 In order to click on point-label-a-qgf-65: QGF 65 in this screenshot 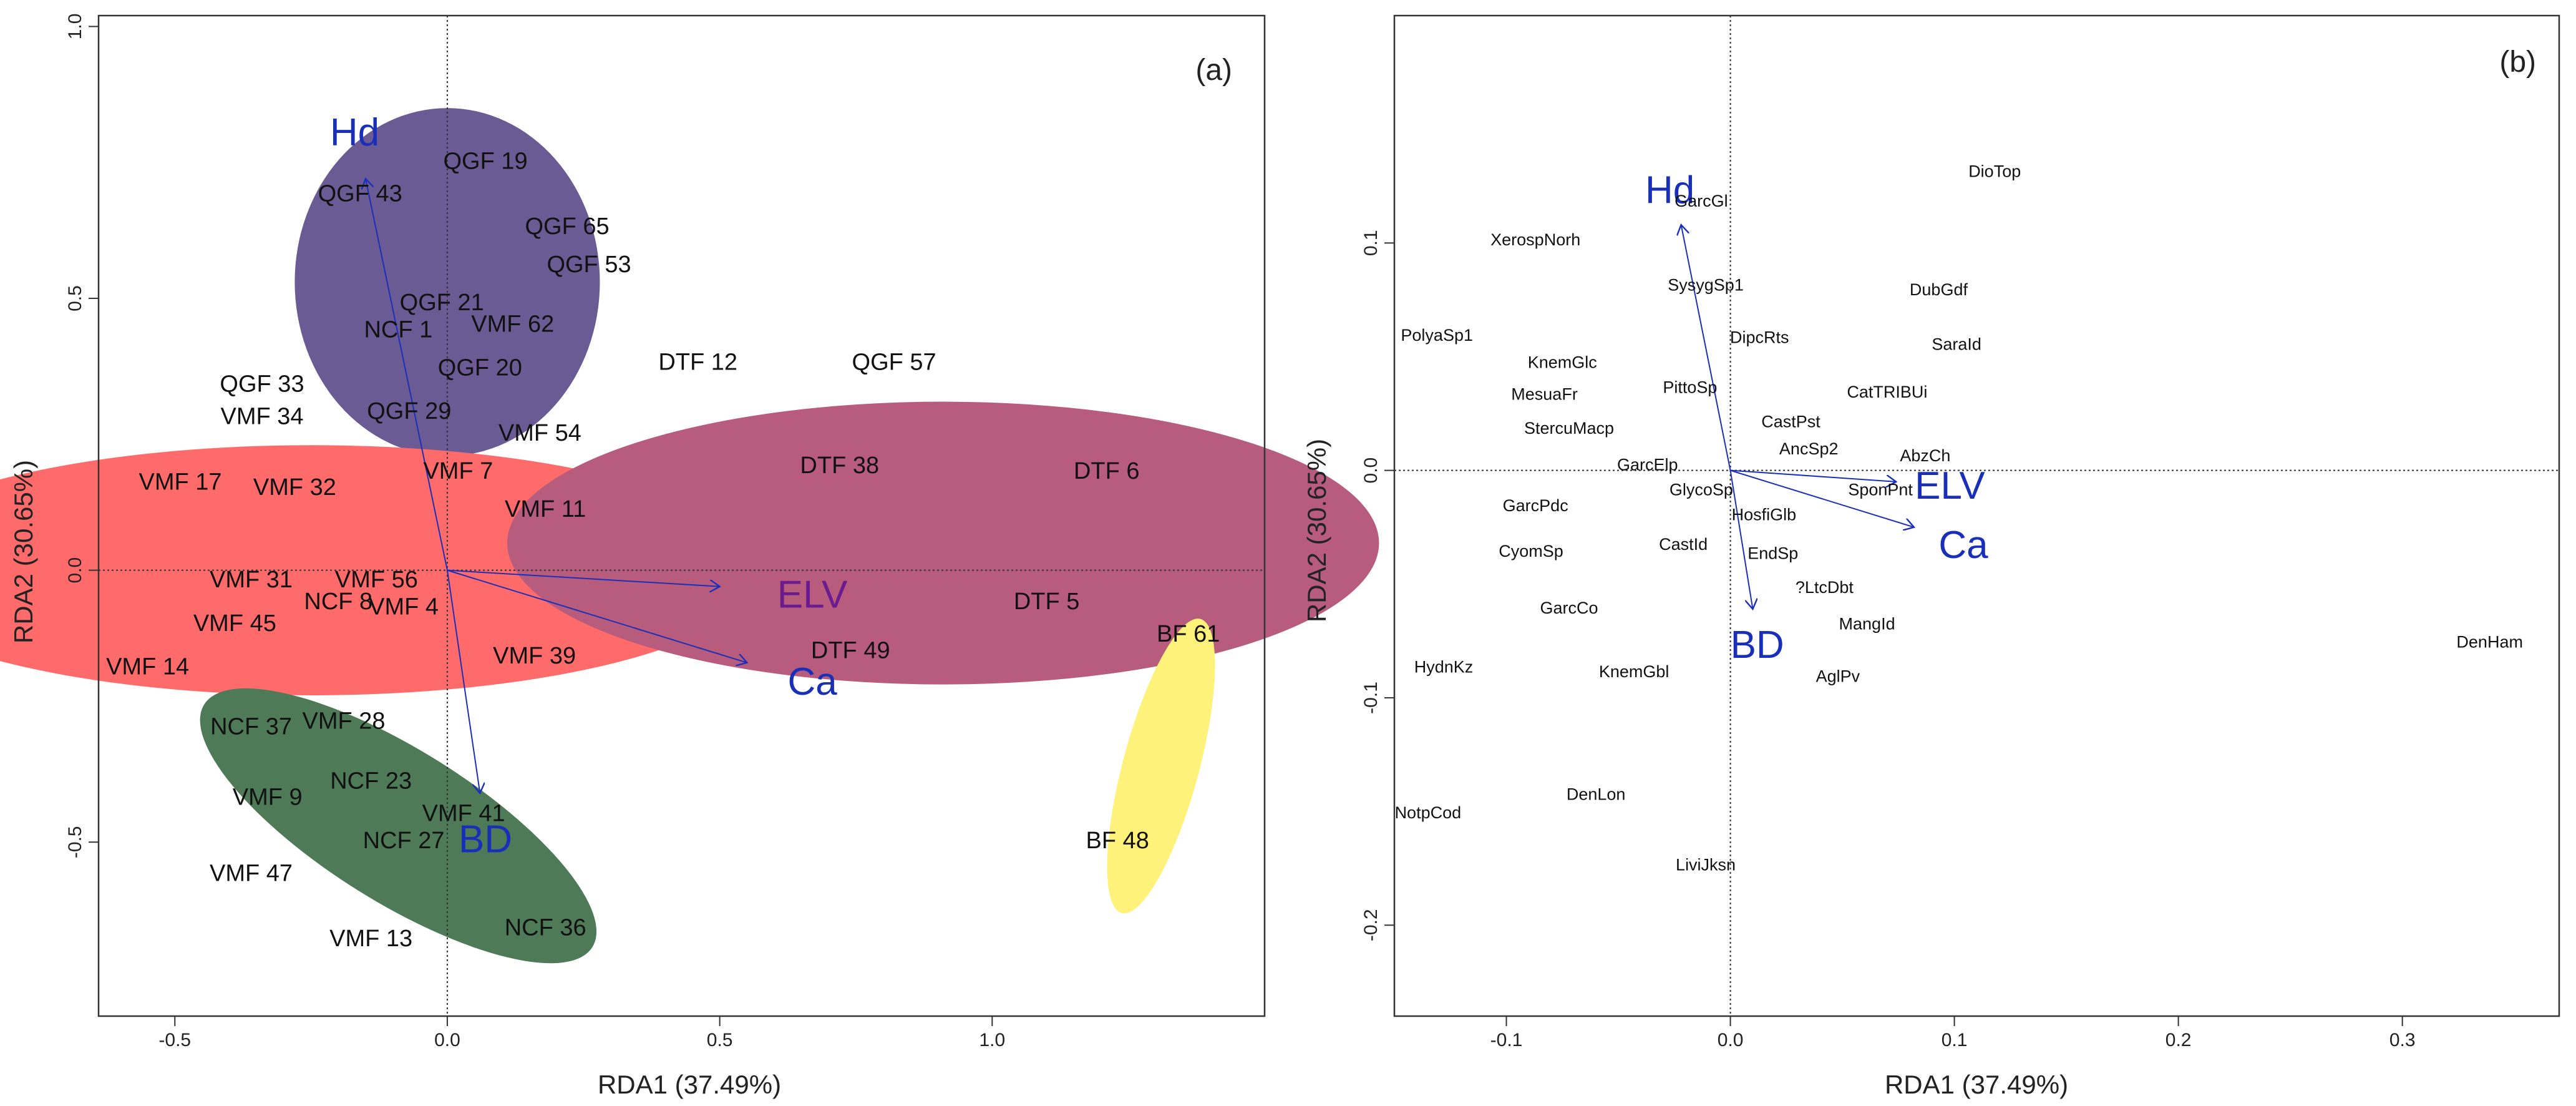, I will do `click(567, 227)`.